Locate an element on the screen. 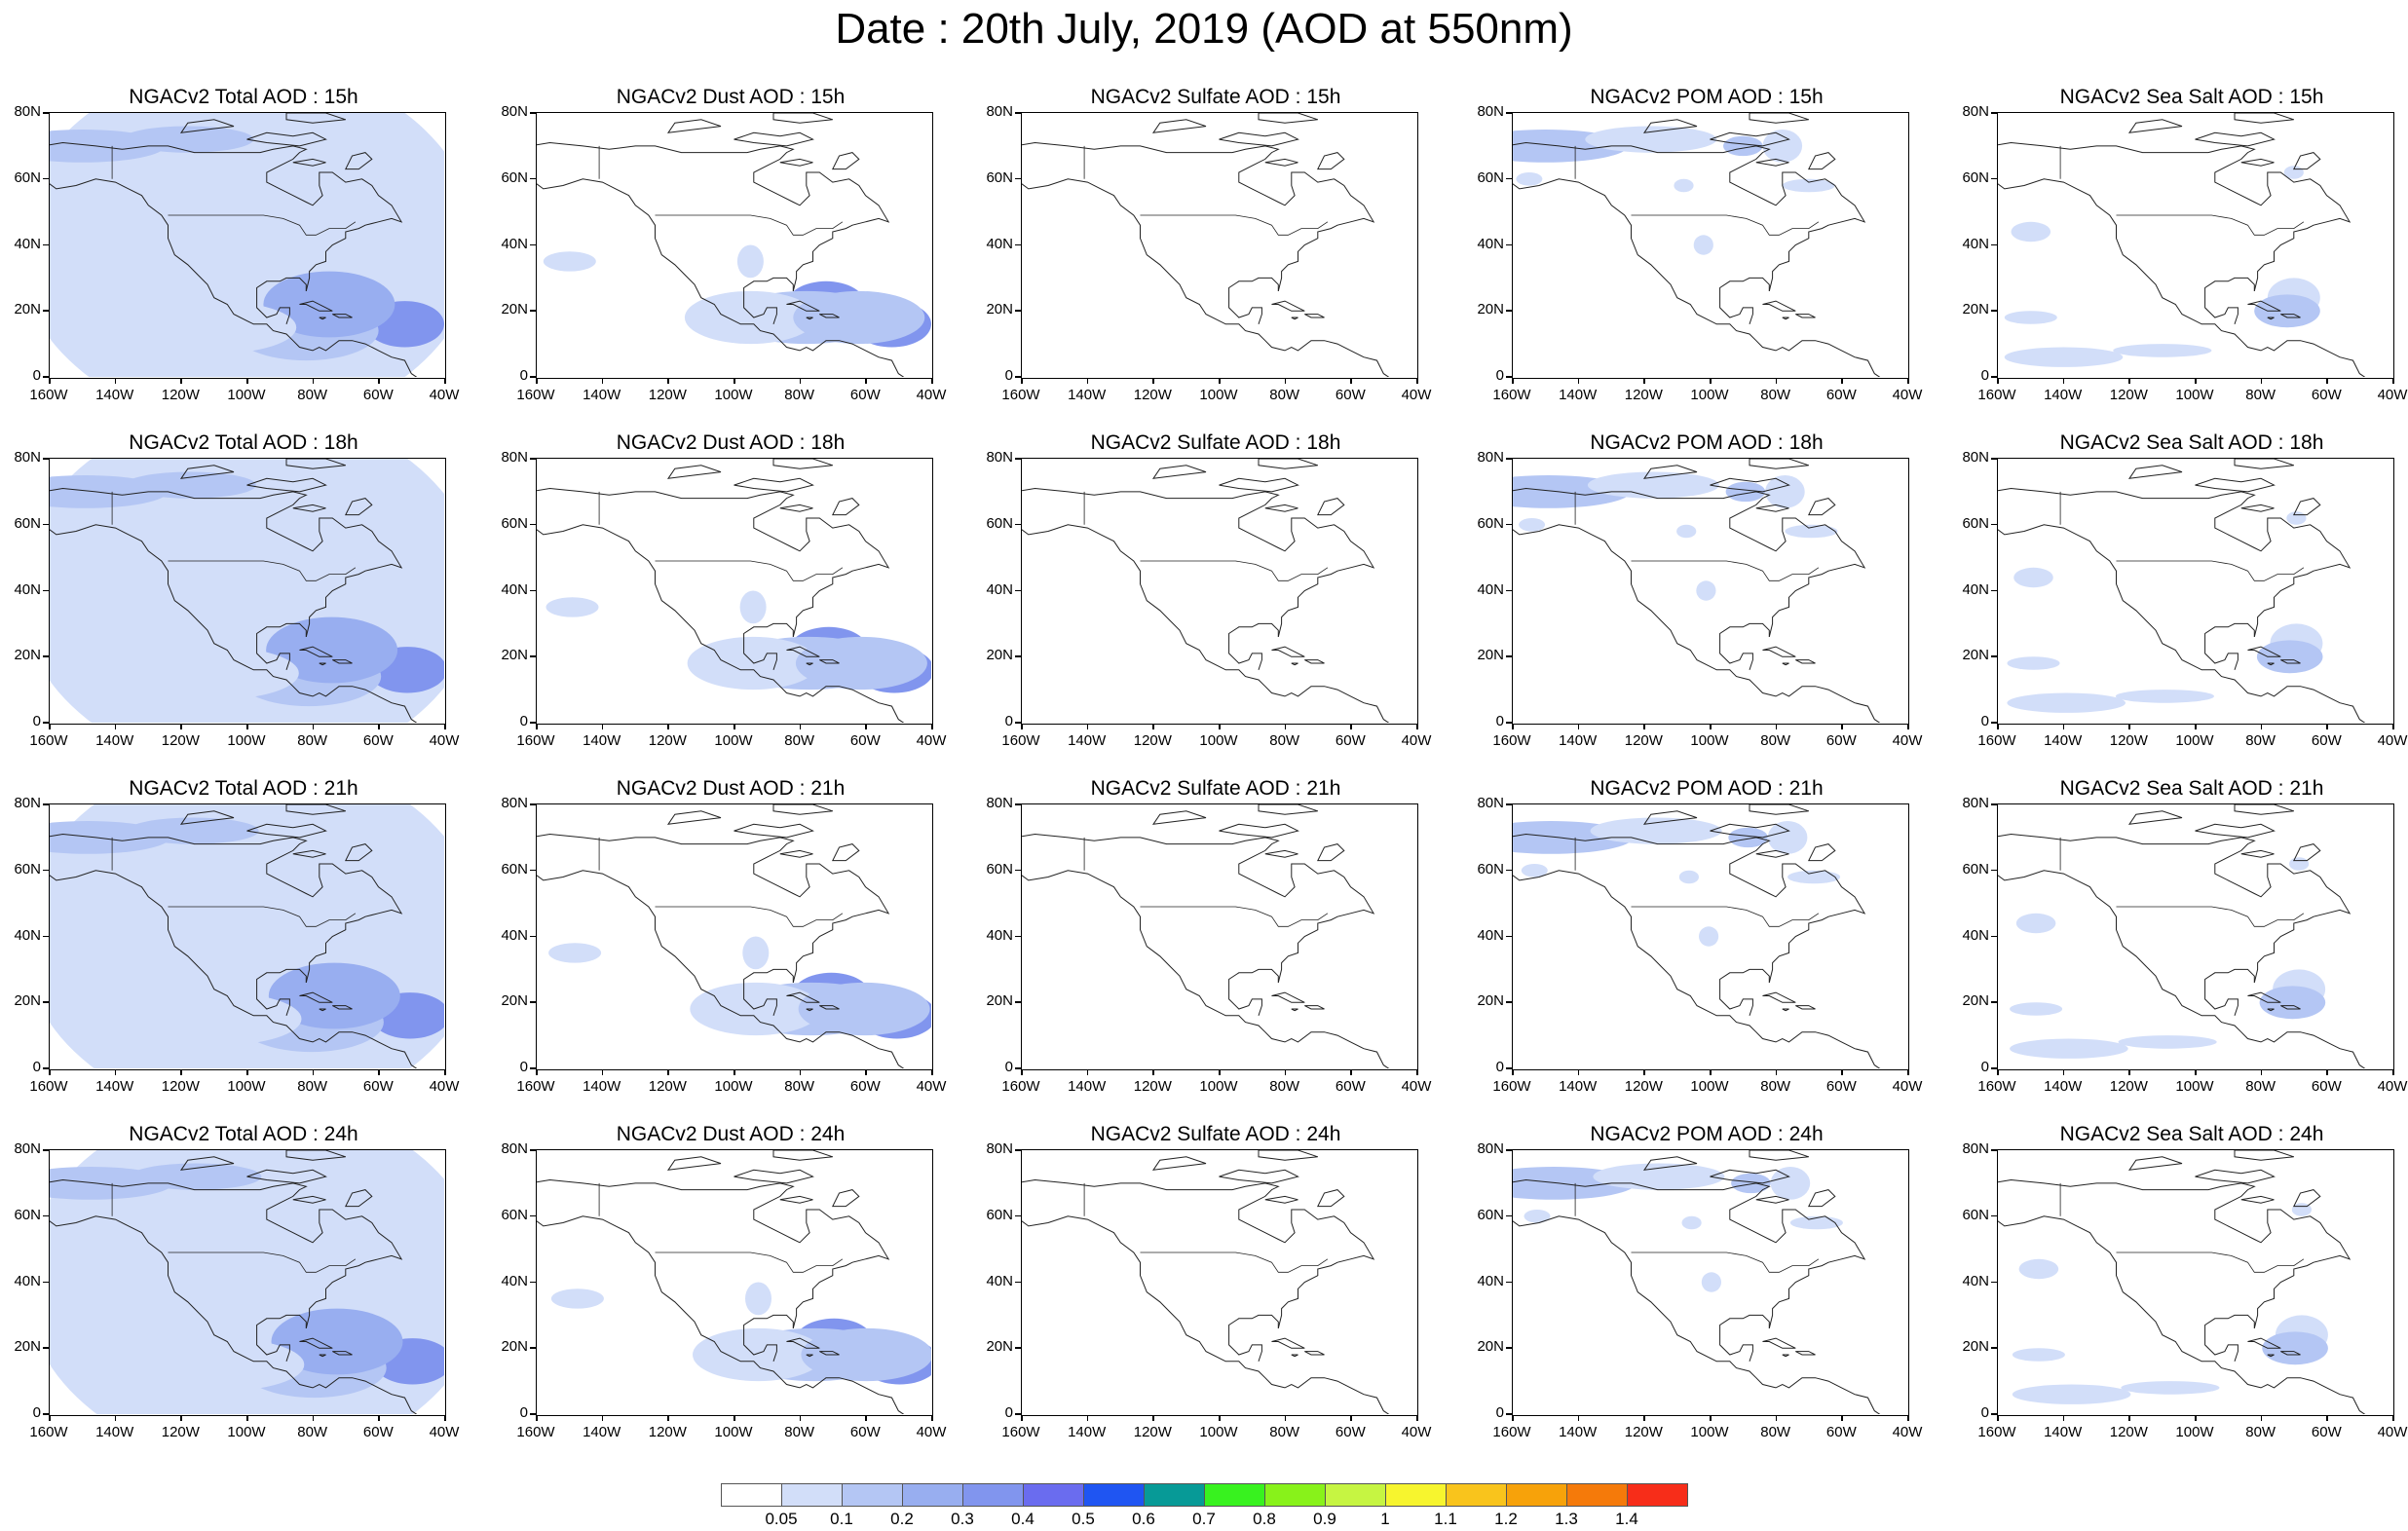  colorbar-label: 0.6 is located at coordinates (1143, 1519).